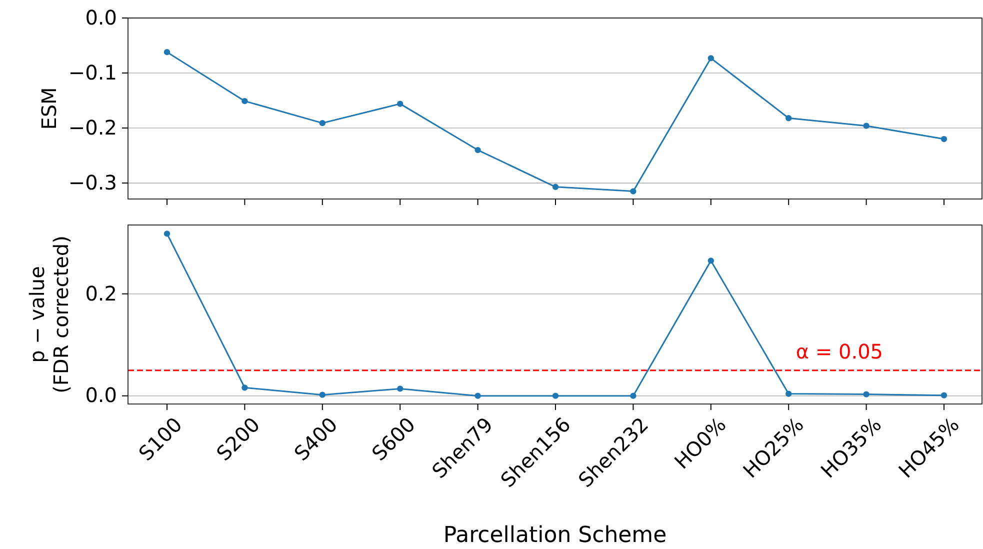 The width and height of the screenshot is (983, 549). I want to click on y-tick-label: −0.1, so click(92, 72).